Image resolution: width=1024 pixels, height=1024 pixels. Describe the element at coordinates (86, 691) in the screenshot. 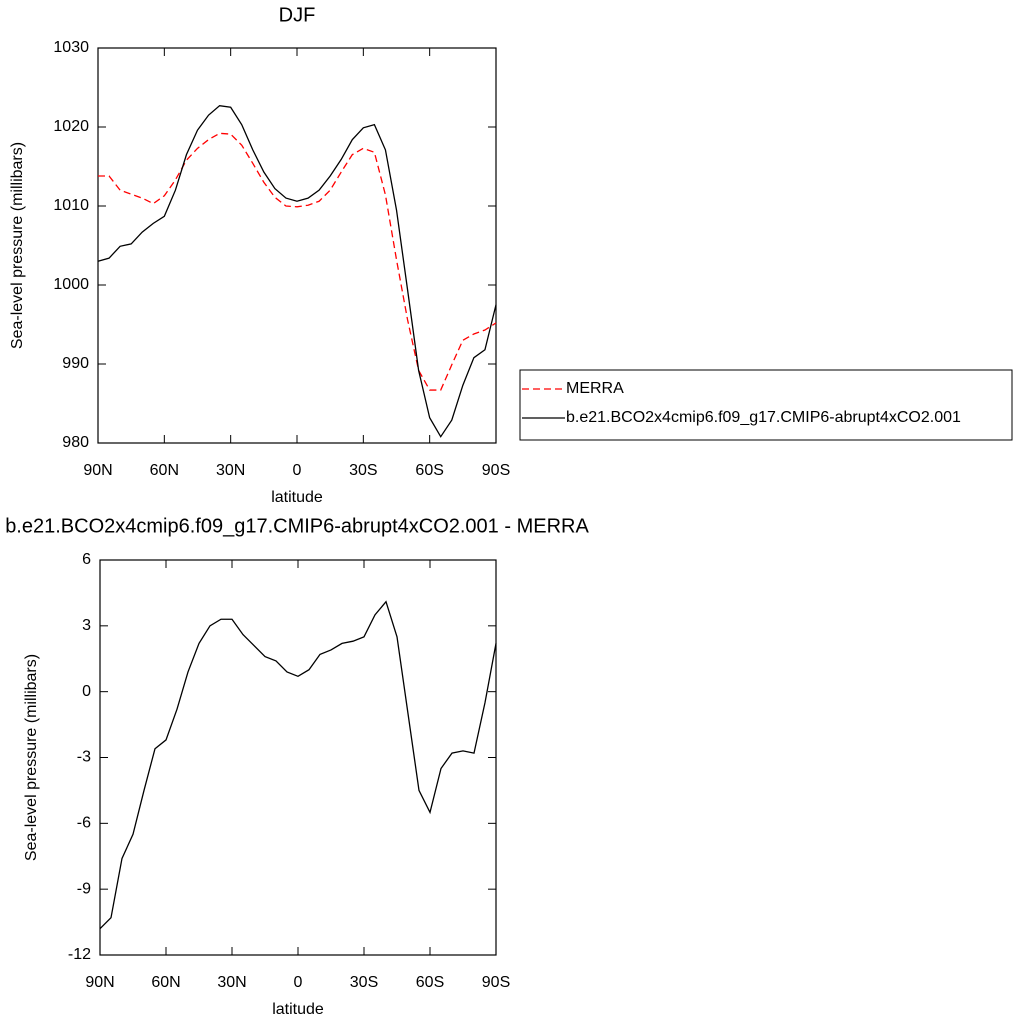

I see `y-tick-label: 0` at that location.